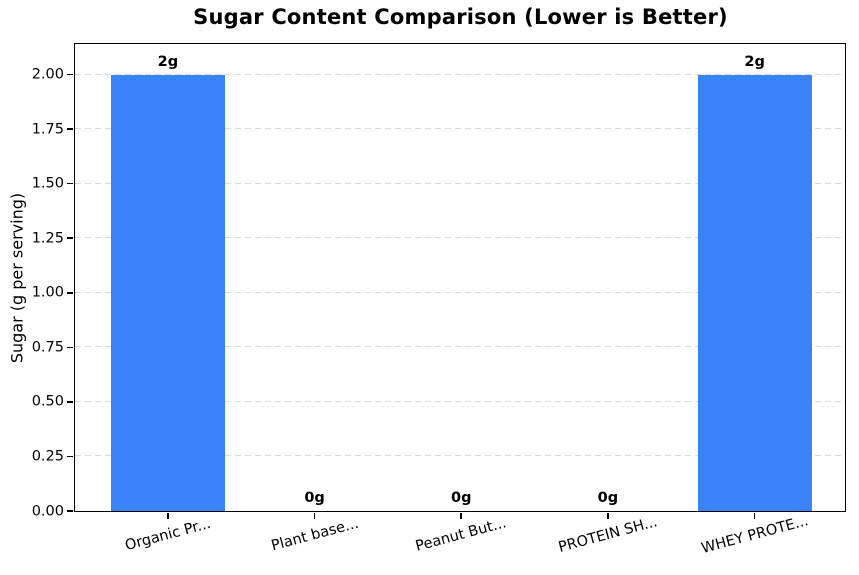 The image size is (859, 575). Describe the element at coordinates (47, 510) in the screenshot. I see `y-tick-label: 0.00` at that location.